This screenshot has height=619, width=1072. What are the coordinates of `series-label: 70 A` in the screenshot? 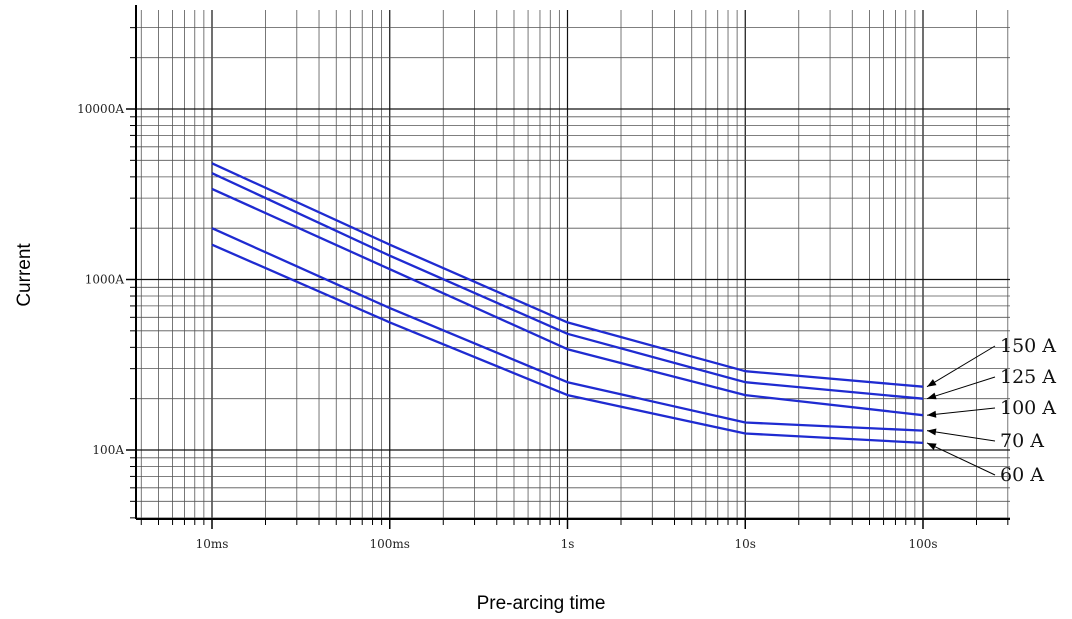 It's located at (1022, 441).